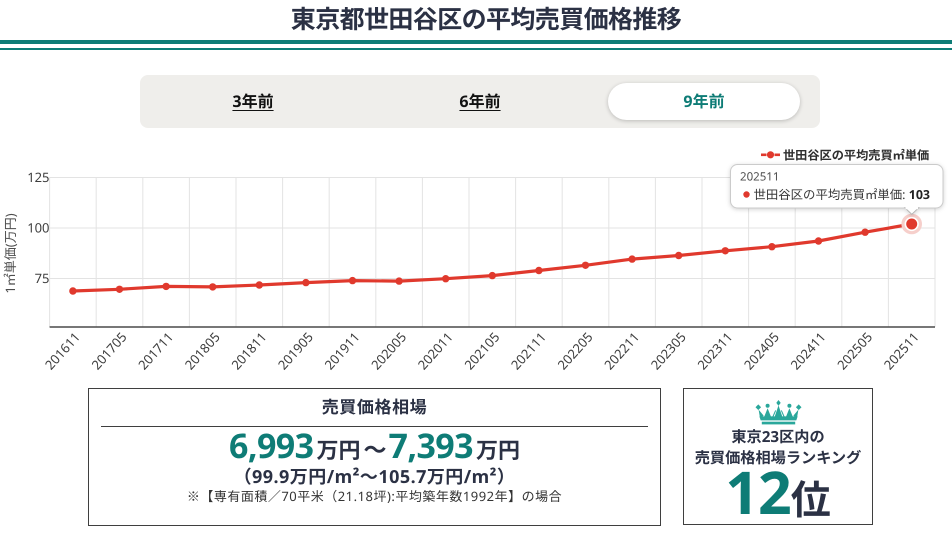 The image size is (952, 537). I want to click on svg-text: 75, so click(42, 278).